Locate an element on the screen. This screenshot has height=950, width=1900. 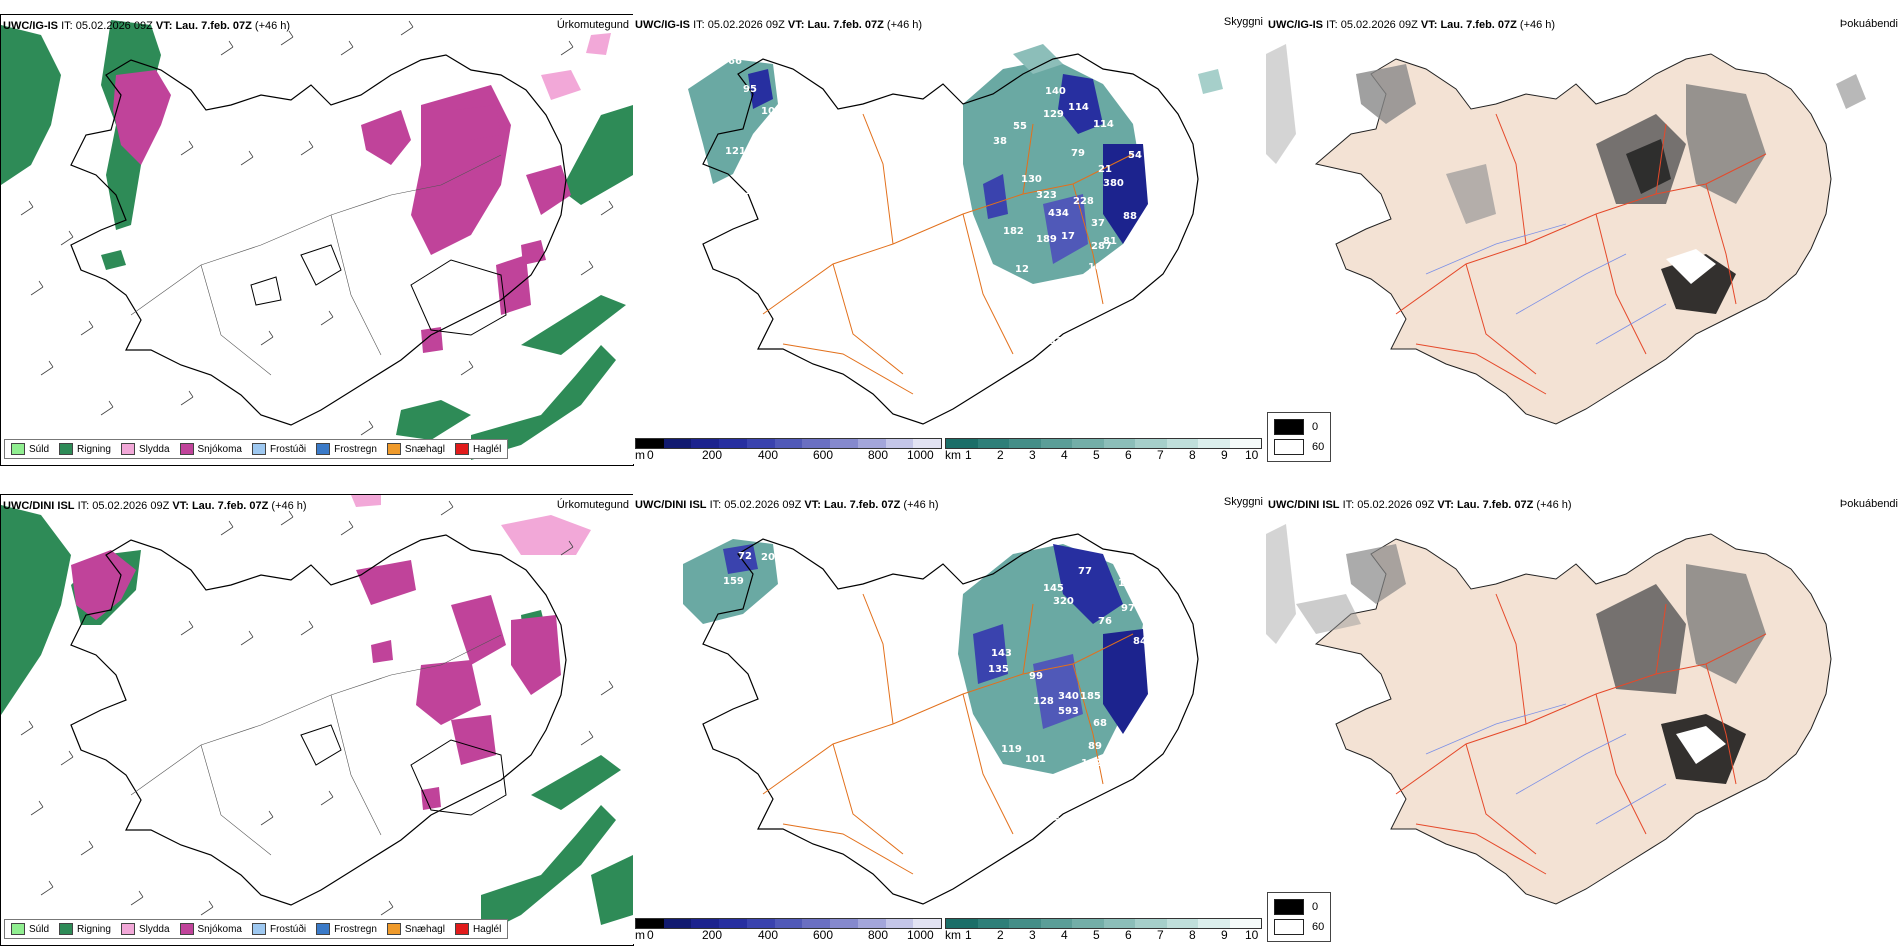
ceiling-label: 228 is located at coordinates (1083, 201).